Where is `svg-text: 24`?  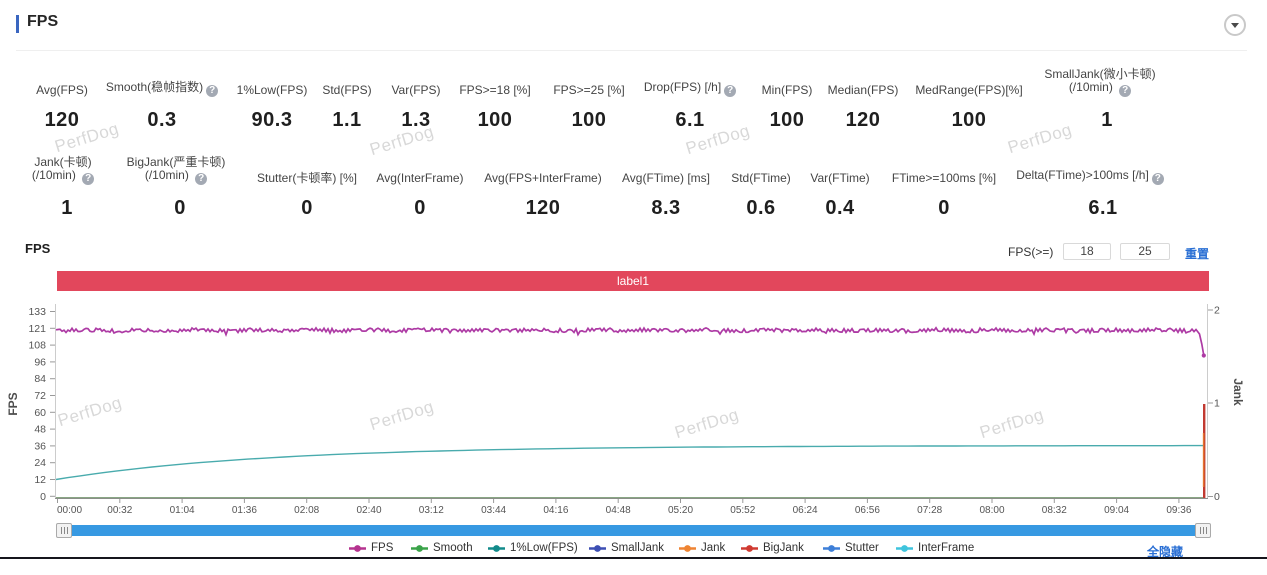 svg-text: 24 is located at coordinates (40, 463).